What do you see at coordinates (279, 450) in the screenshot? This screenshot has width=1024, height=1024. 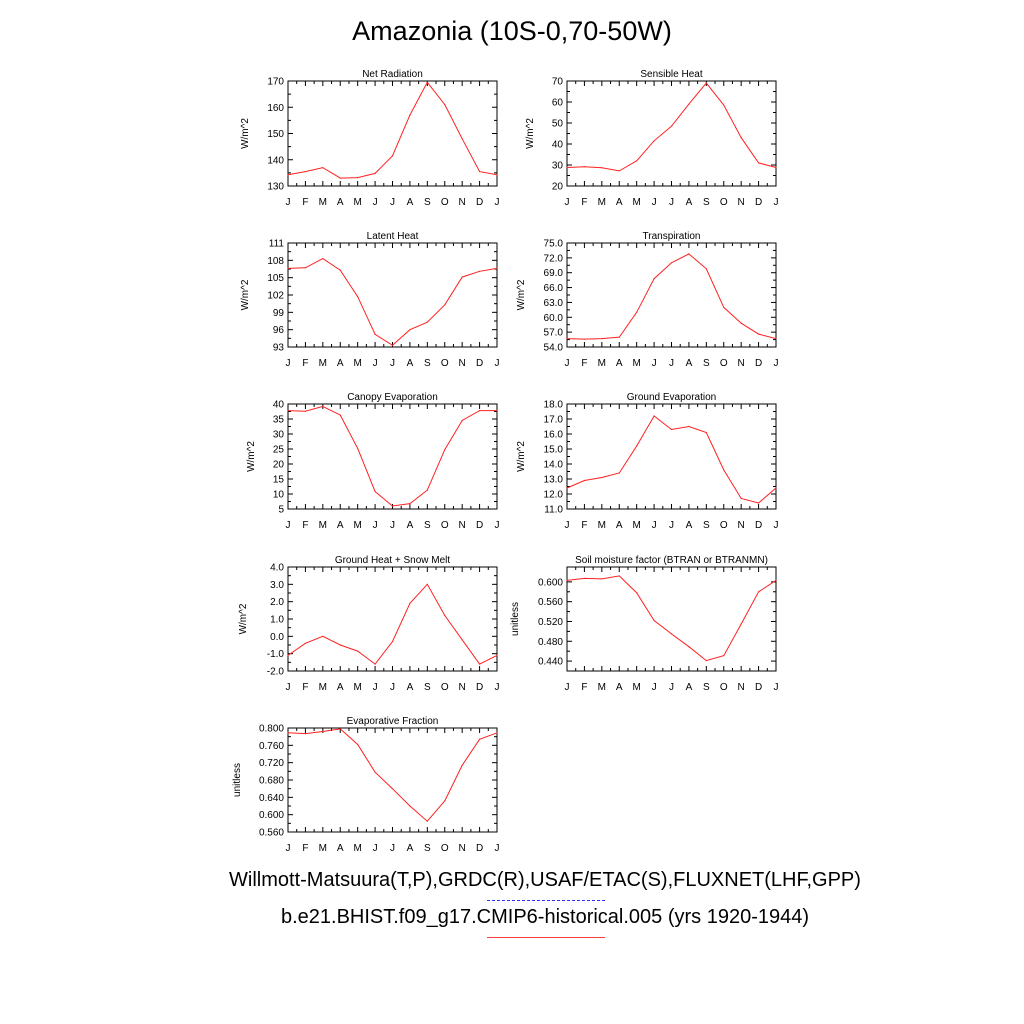 I see `y-tick-label: 25` at bounding box center [279, 450].